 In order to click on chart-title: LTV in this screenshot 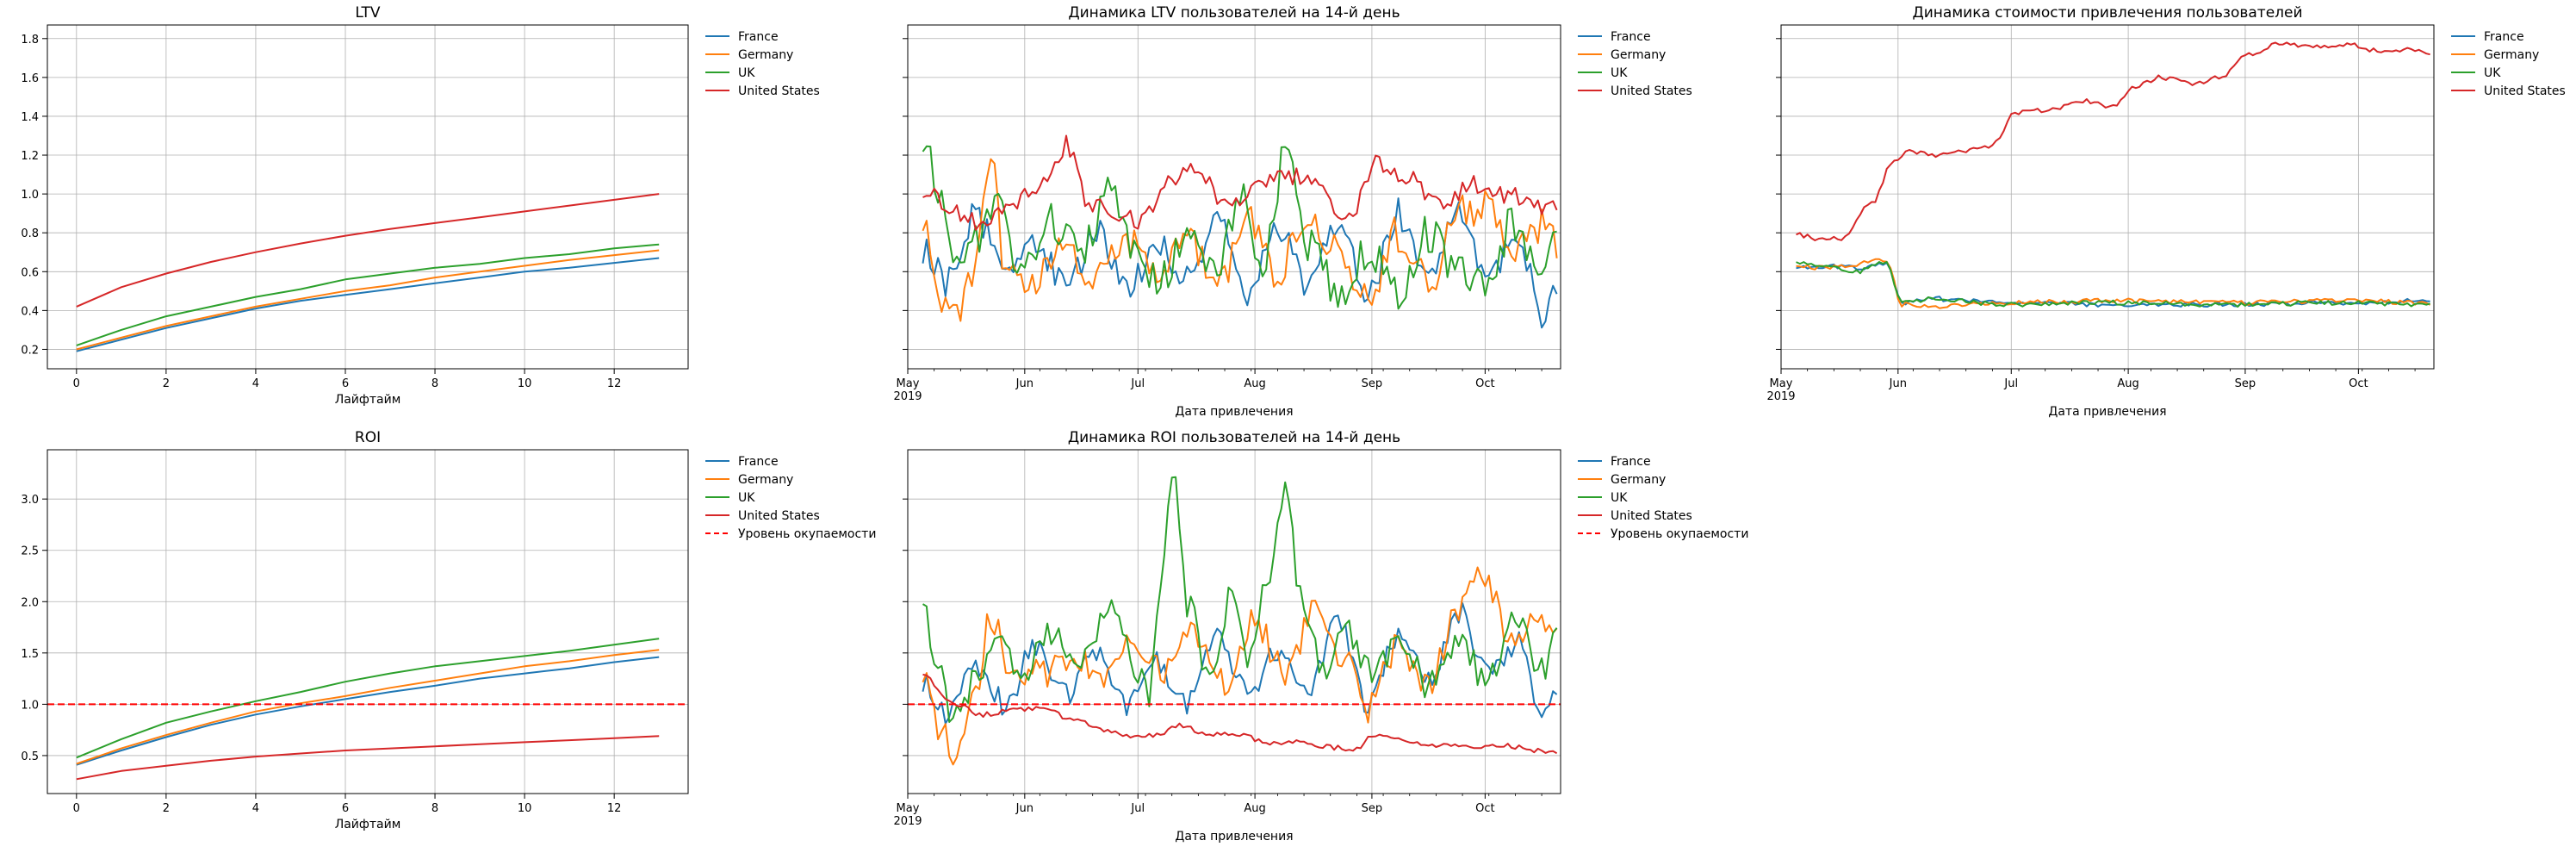, I will do `click(368, 13)`.